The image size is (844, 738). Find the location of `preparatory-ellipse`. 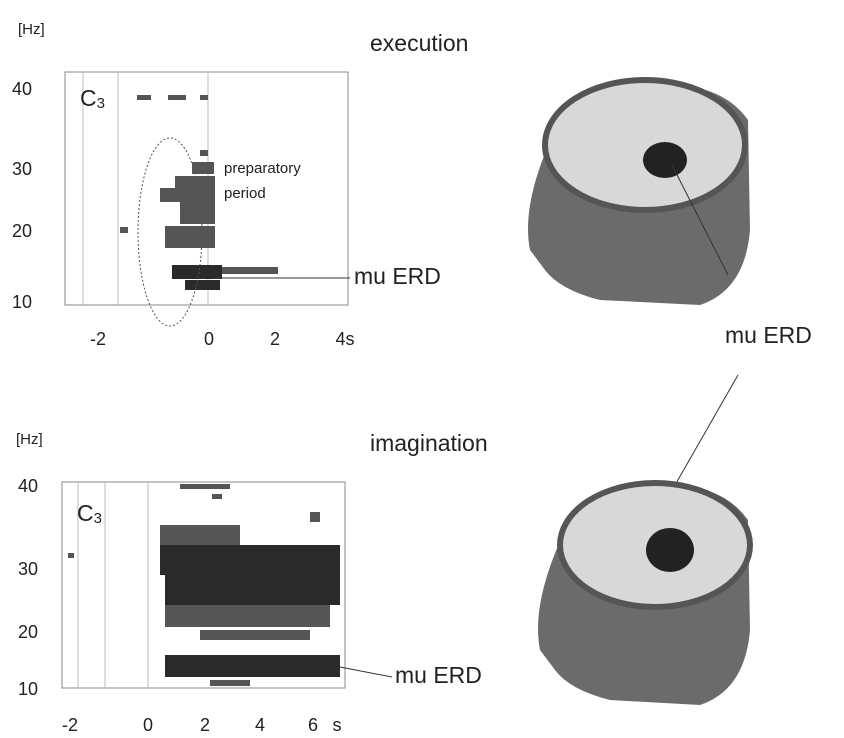

preparatory-ellipse is located at coordinates (170, 232).